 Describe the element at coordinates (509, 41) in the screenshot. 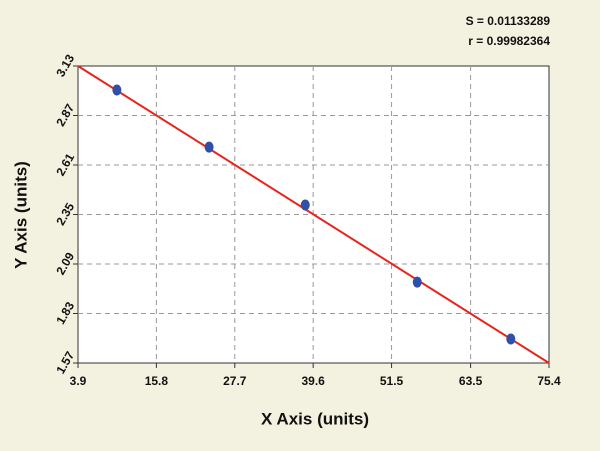

I see `annotation: r = 0.99982364` at that location.